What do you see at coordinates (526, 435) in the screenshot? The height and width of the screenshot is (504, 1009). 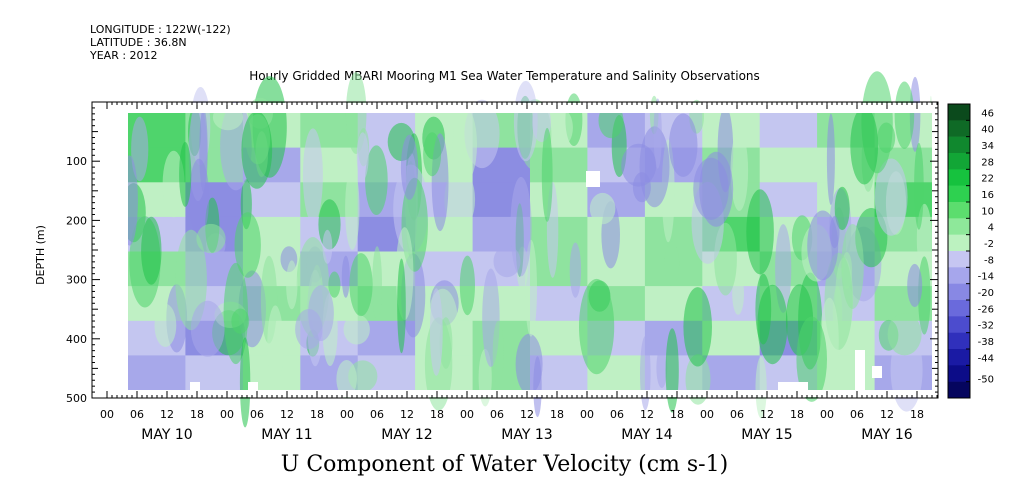 I see `x-day-label: MAY 13` at bounding box center [526, 435].